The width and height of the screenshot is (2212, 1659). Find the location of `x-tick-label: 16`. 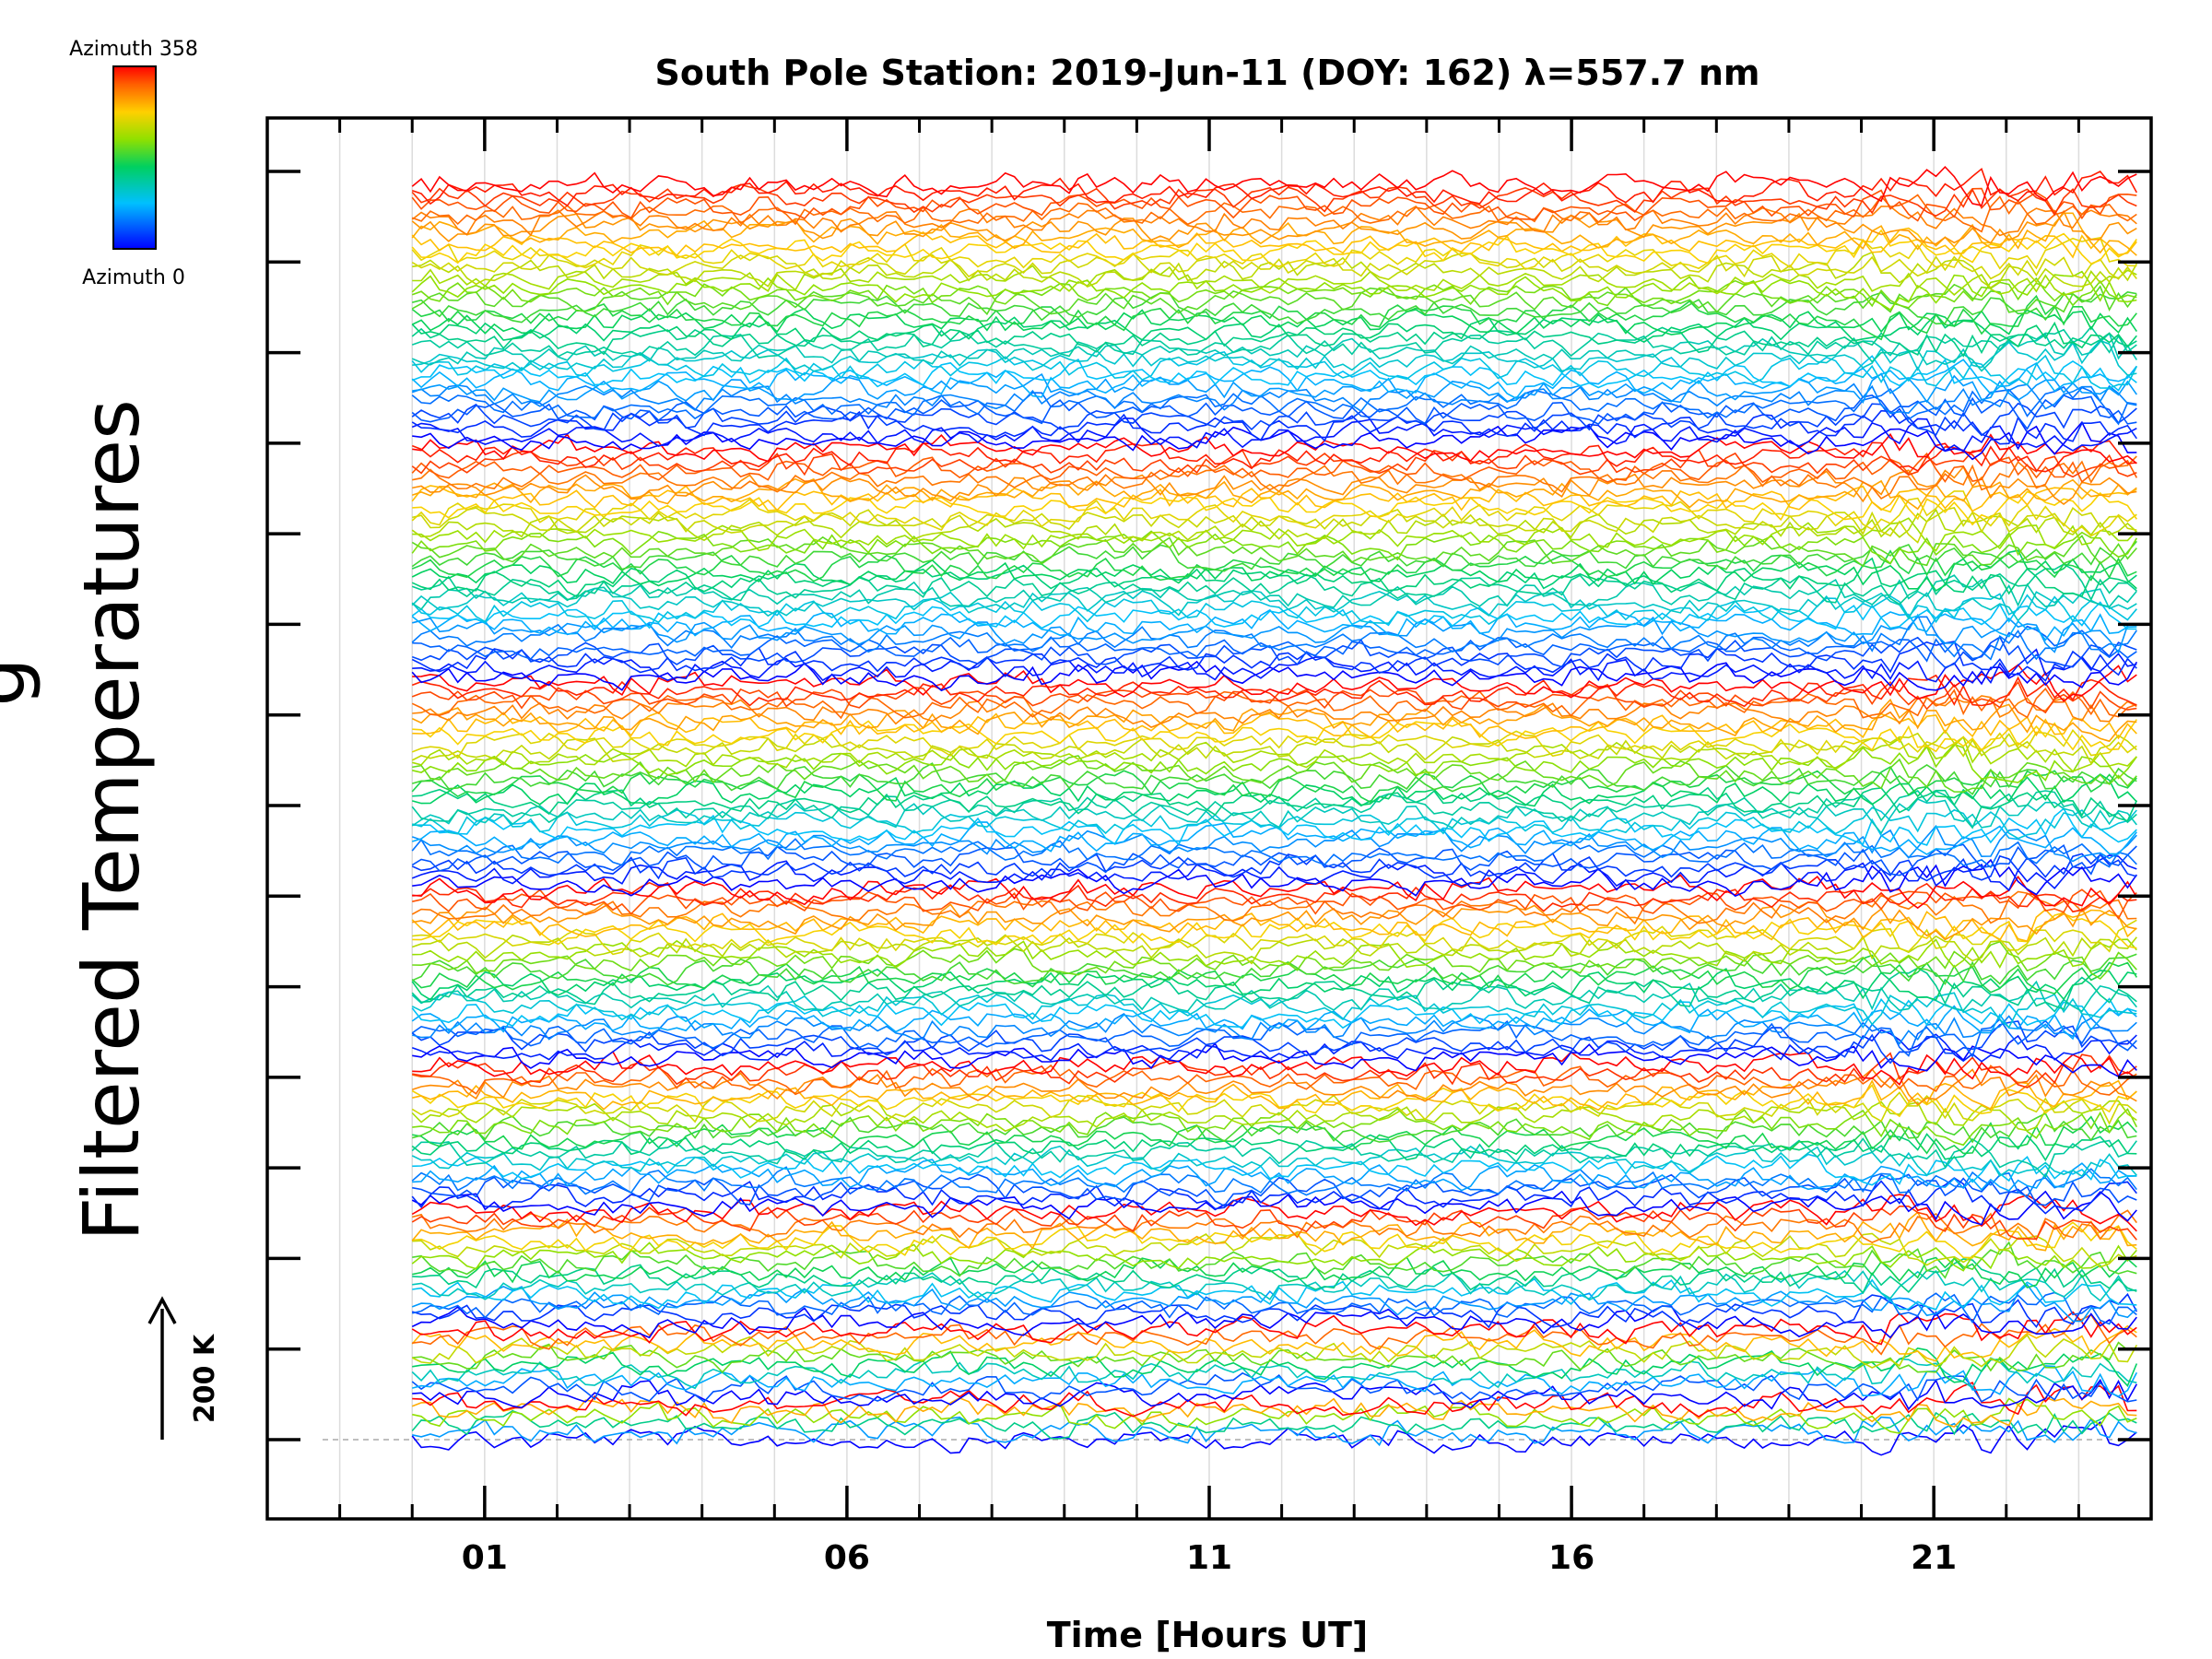

x-tick-label: 16 is located at coordinates (1571, 1558).